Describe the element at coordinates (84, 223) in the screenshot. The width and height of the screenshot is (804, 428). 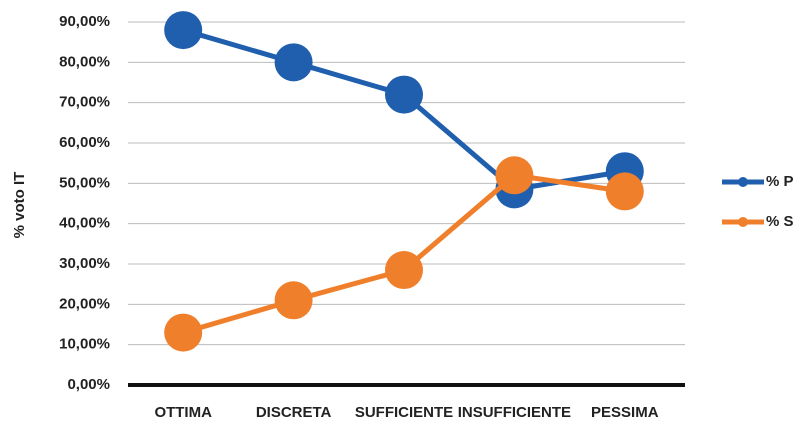
I see `y-tick-label: 40,00%` at that location.